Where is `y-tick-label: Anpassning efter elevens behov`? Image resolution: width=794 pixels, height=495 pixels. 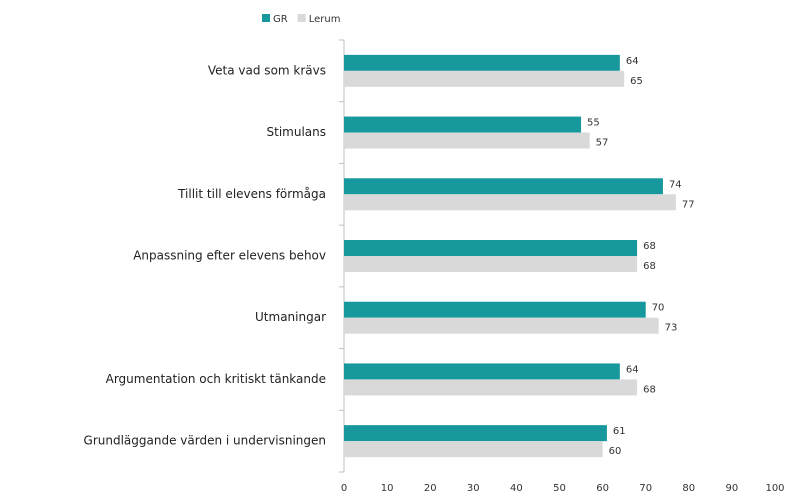 y-tick-label: Anpassning efter elevens behov is located at coordinates (229, 256).